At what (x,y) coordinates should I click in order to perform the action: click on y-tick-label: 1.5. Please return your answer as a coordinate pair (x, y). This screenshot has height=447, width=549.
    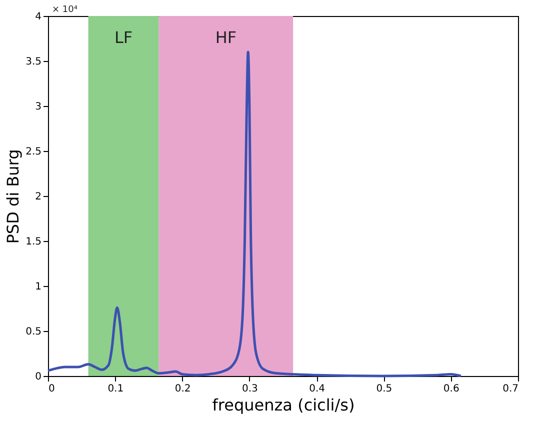
    Looking at the image, I should click on (34, 242).